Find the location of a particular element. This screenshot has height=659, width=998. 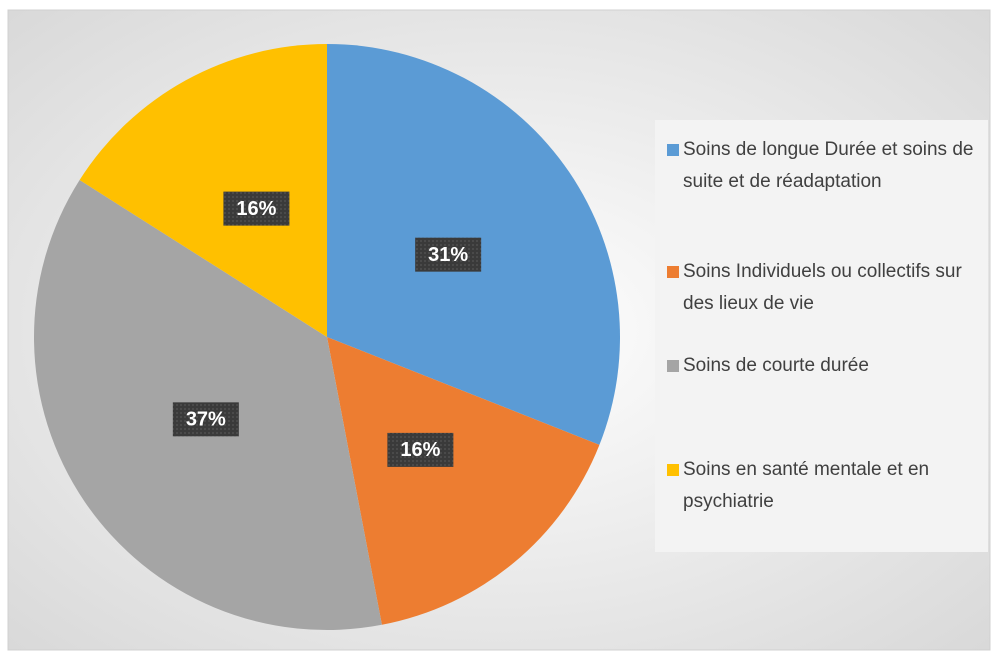

legend-label: Soins en santé mentale et en psychiatrie is located at coordinates (806, 485).